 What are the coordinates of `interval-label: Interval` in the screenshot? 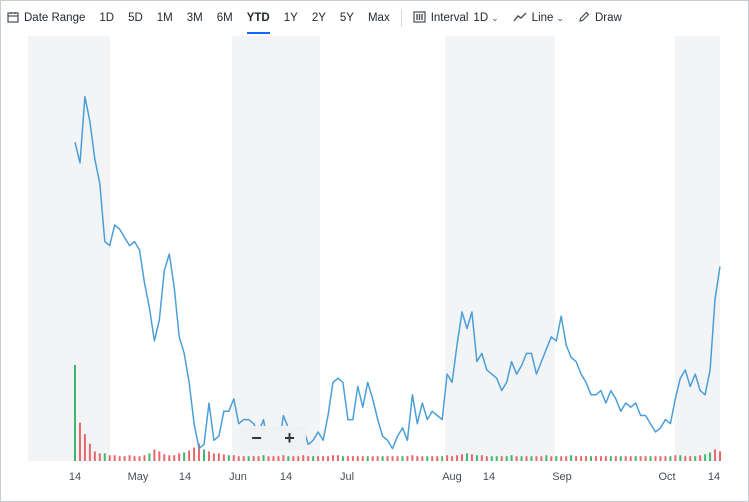 It's located at (449, 18).